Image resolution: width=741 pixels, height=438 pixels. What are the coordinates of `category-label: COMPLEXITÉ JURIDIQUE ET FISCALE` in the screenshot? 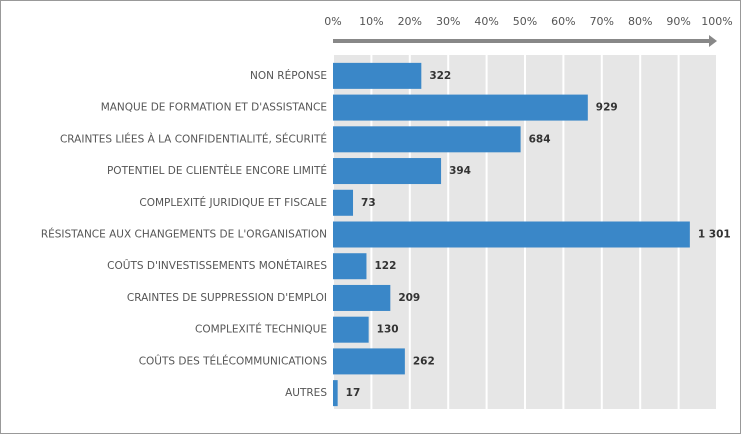 It's located at (233, 202).